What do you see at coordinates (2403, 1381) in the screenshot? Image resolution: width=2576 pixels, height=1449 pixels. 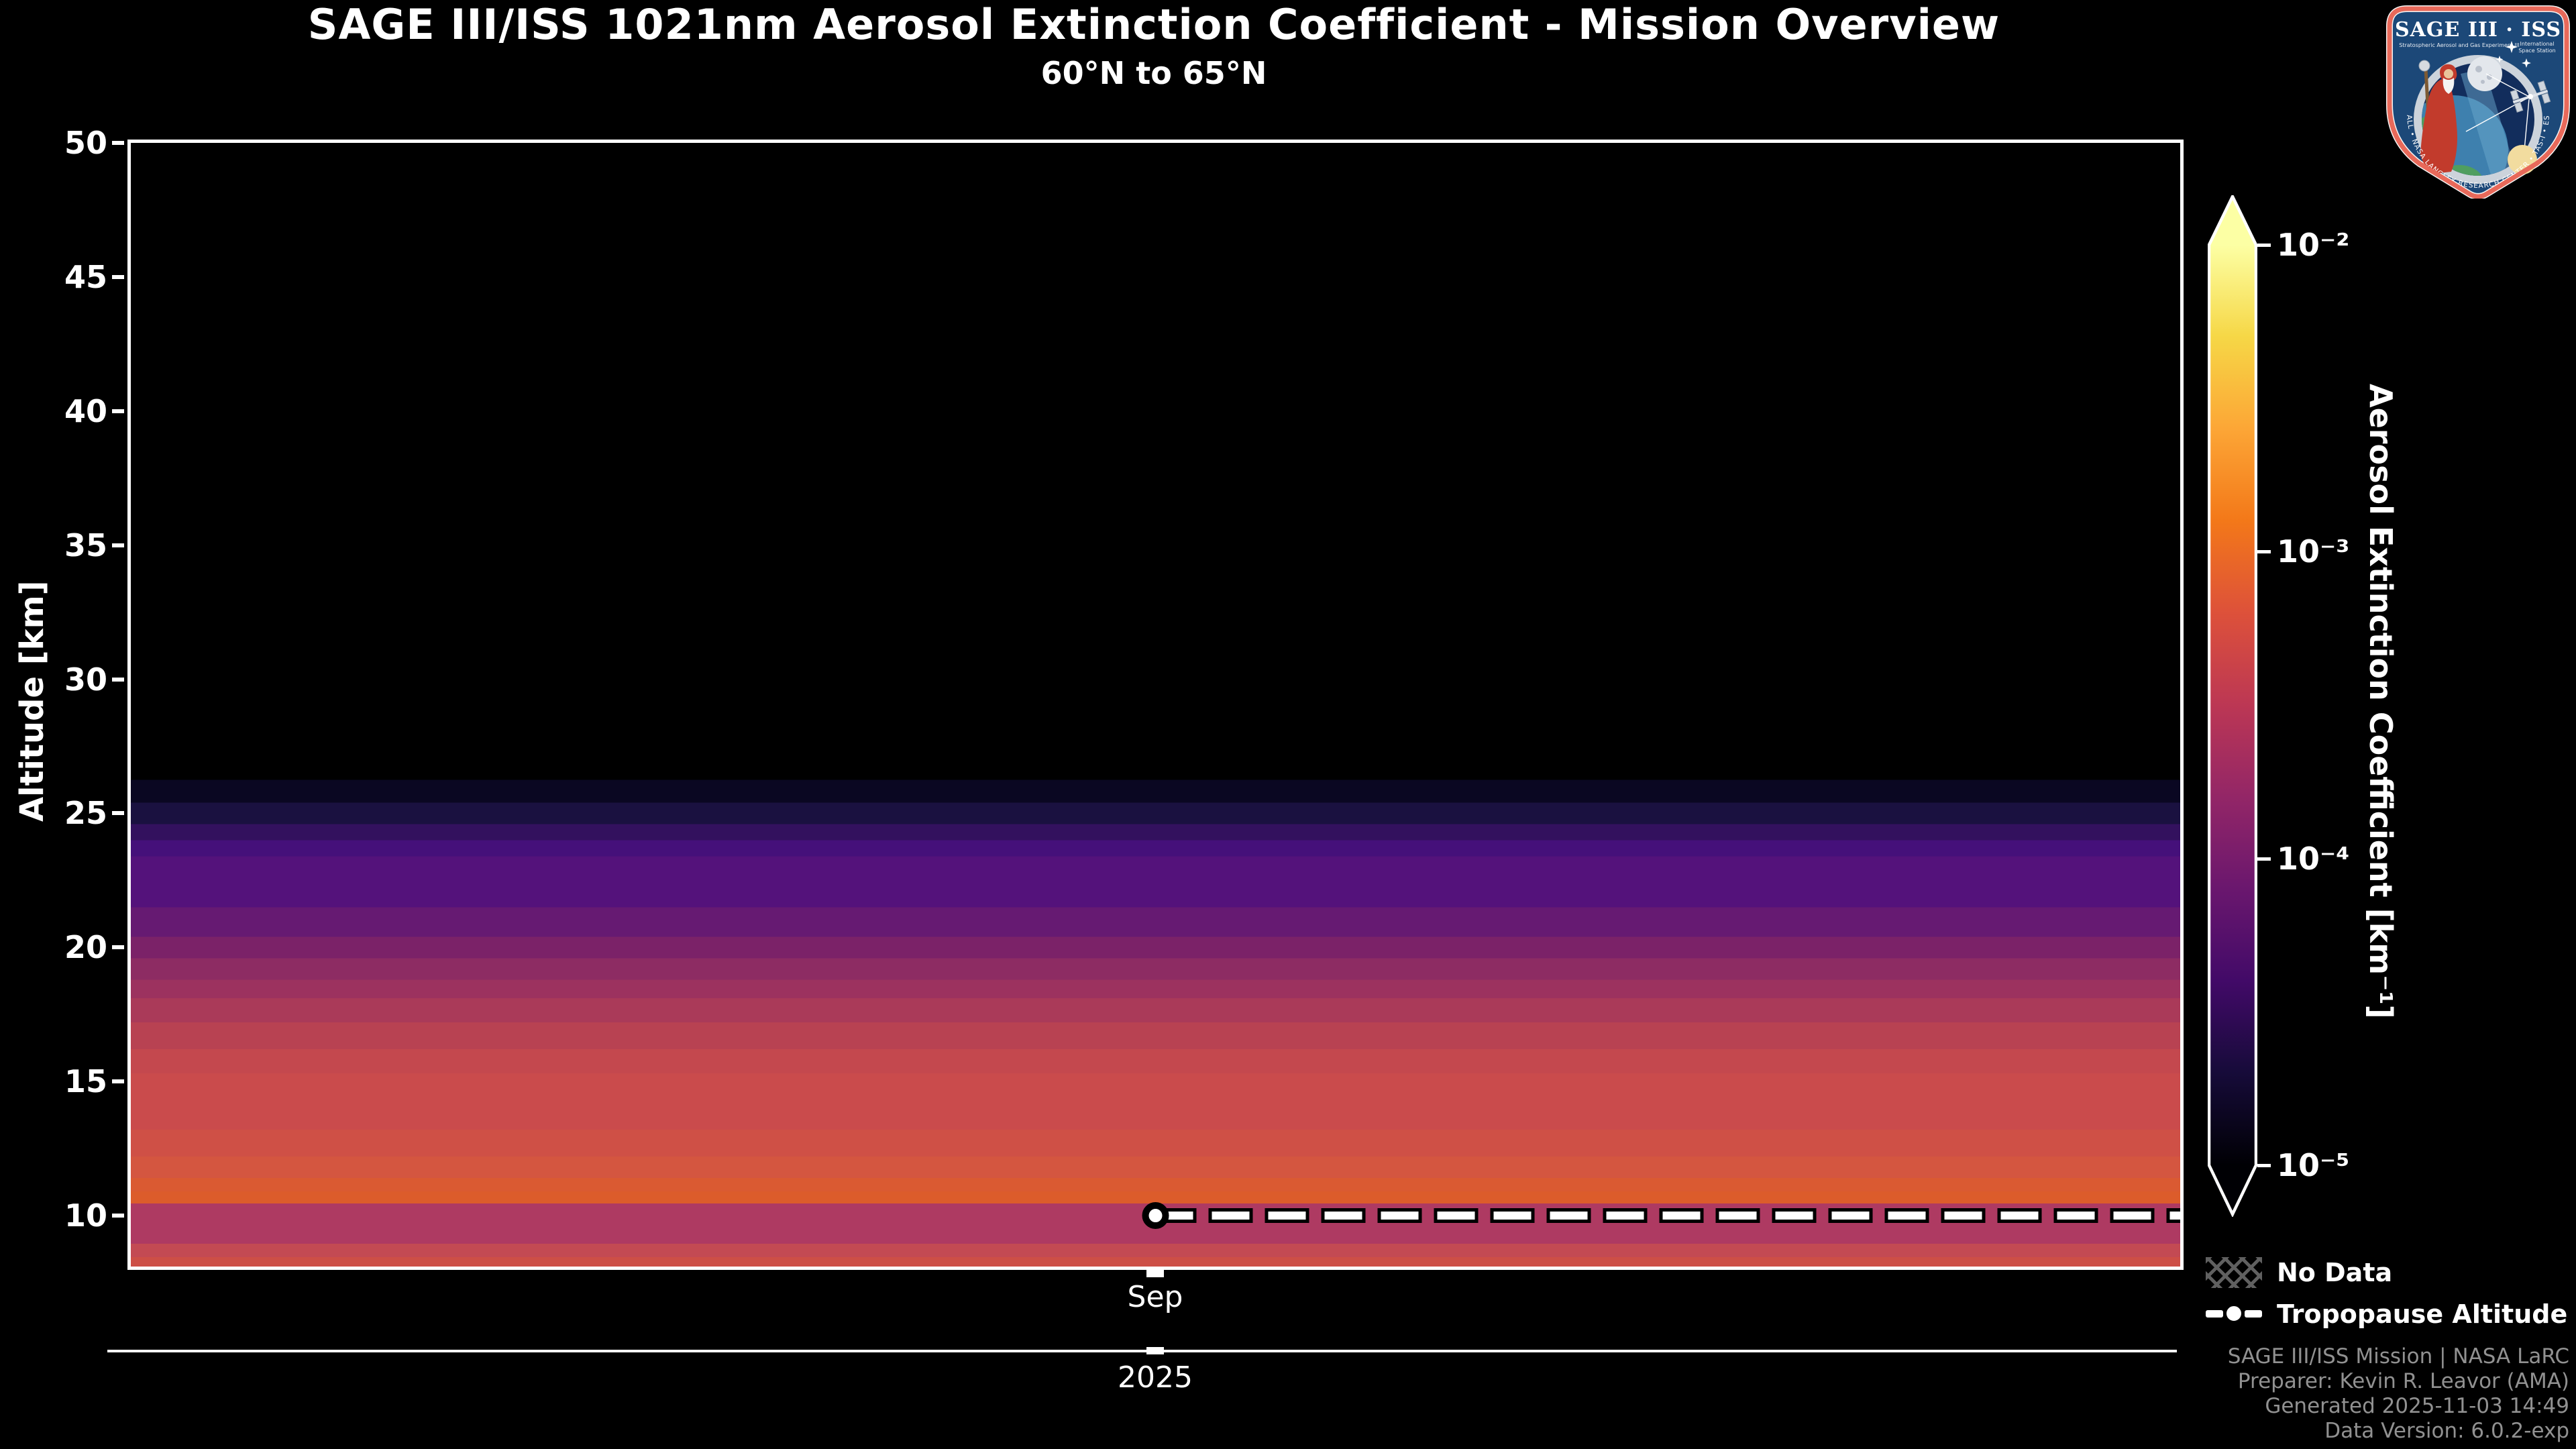 I see `footer-line: Preparer: Kevin R. Leavor (AMA)` at bounding box center [2403, 1381].